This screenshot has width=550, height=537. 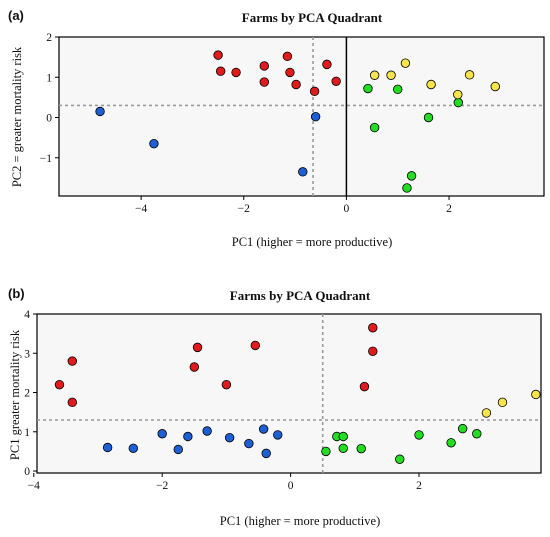 What do you see at coordinates (16, 15) in the screenshot?
I see `panel-label-a: (a)` at bounding box center [16, 15].